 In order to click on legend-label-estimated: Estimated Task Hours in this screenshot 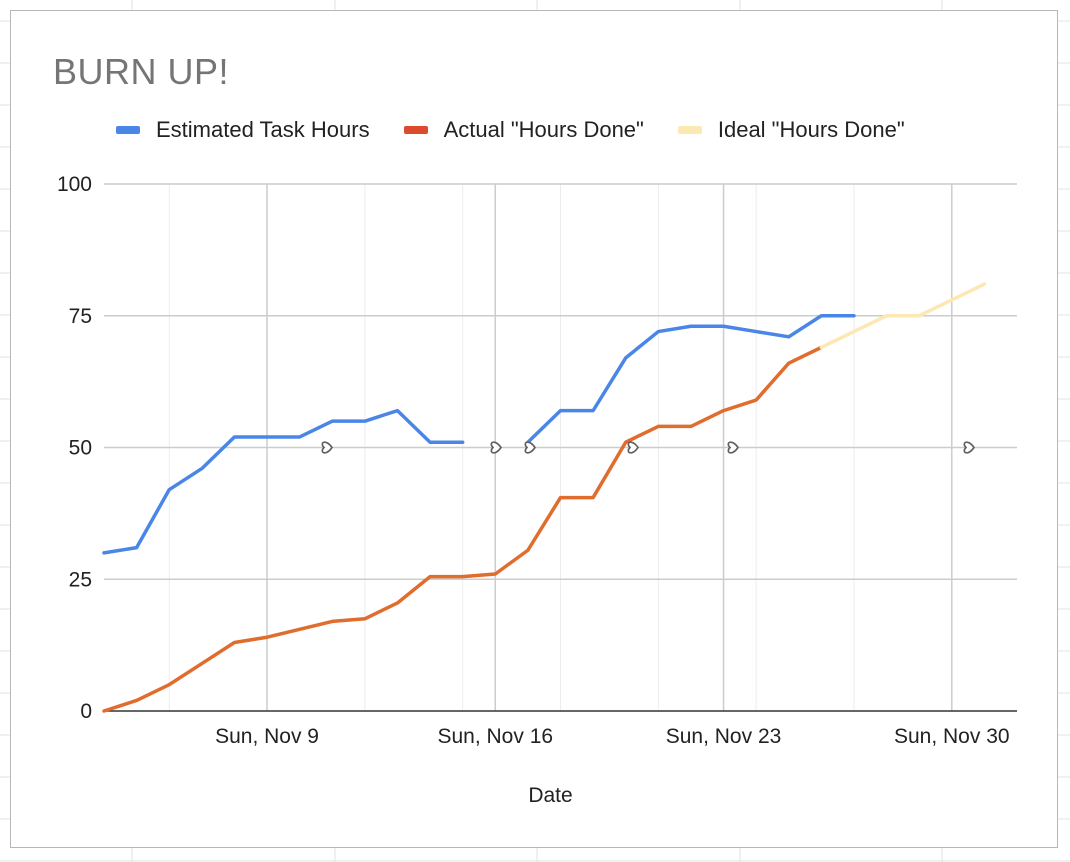, I will do `click(263, 129)`.